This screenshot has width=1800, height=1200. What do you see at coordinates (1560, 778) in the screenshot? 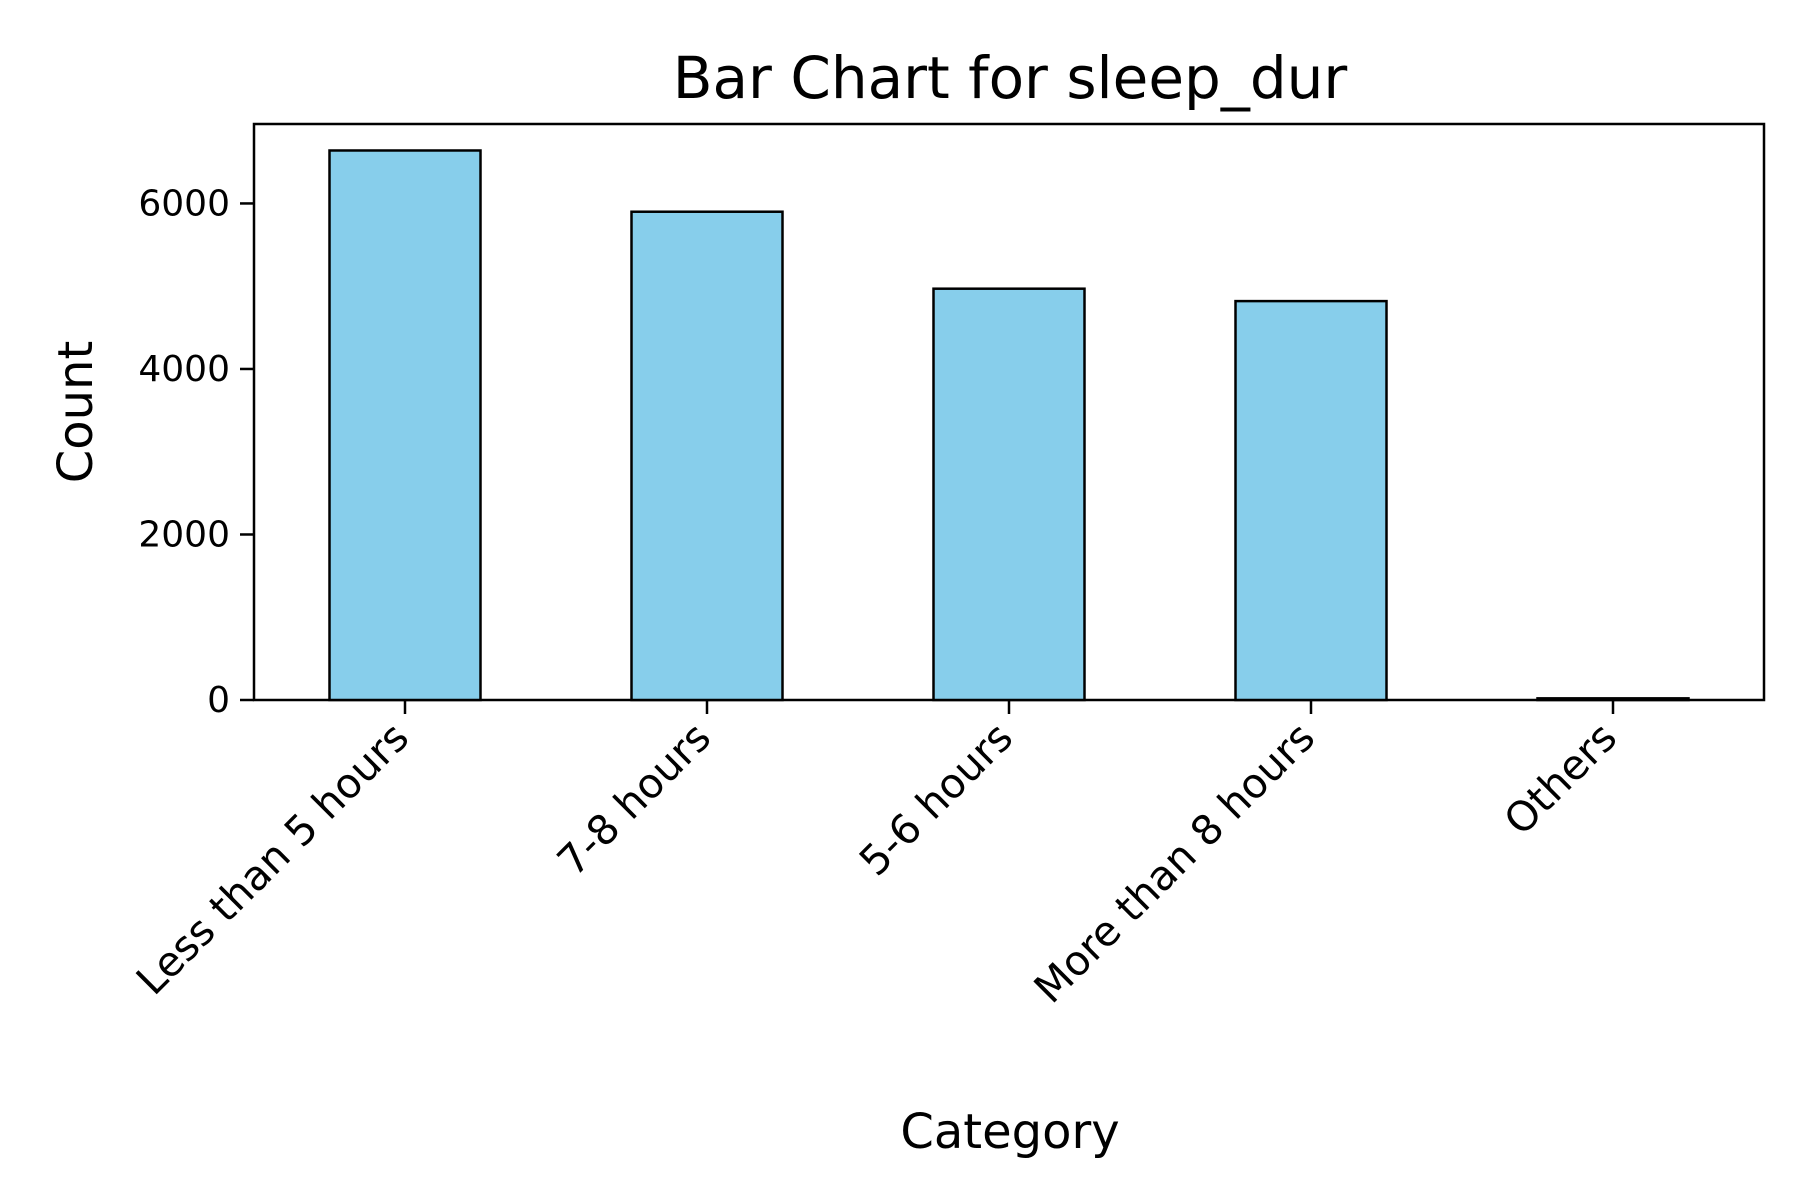
I see `x-tick-label-4: Others` at bounding box center [1560, 778].